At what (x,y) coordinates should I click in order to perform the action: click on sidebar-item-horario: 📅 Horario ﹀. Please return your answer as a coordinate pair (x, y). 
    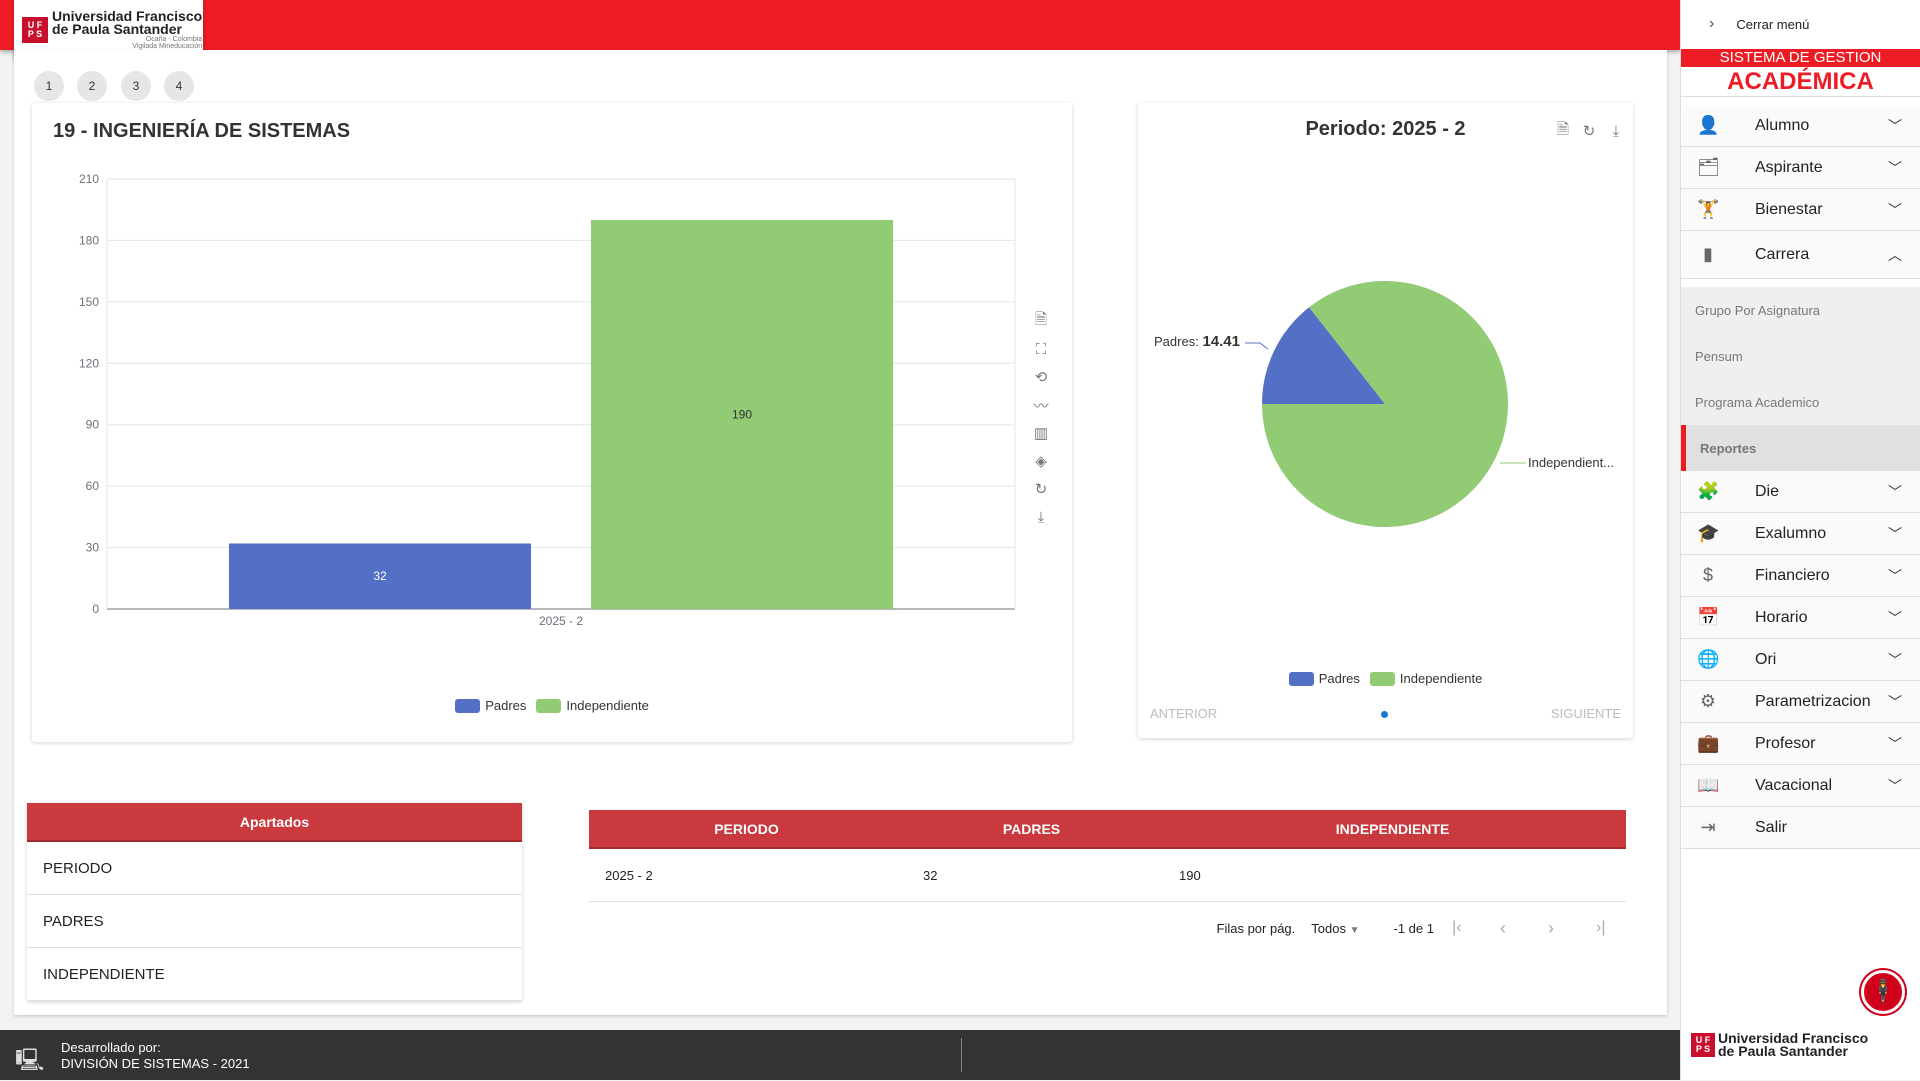
    Looking at the image, I should click on (1800, 618).